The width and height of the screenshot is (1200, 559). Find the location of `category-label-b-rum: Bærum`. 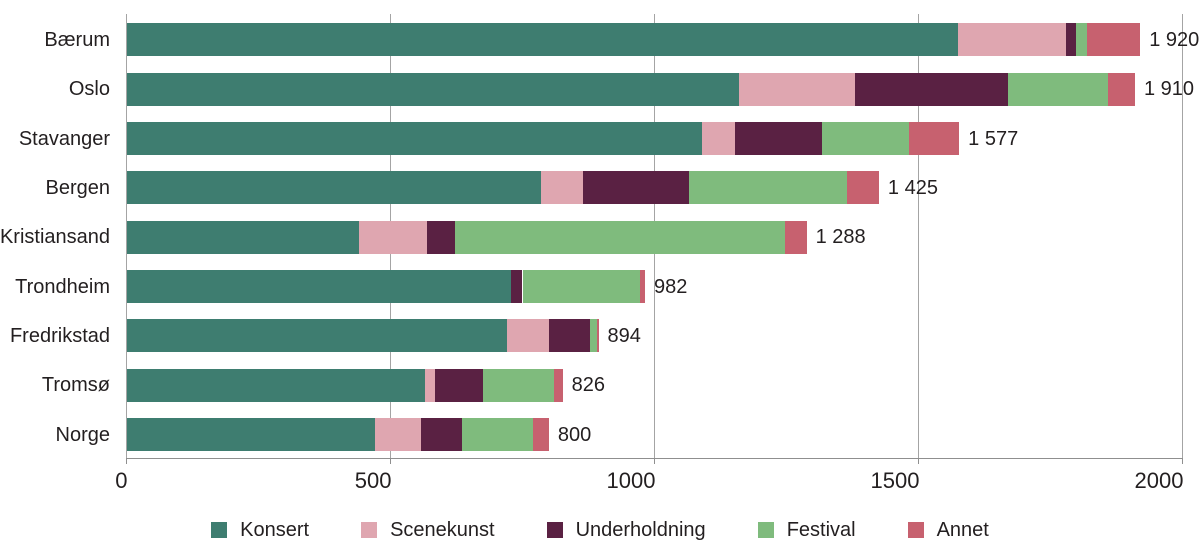

category-label-b-rum: Bærum is located at coordinates (77, 39).